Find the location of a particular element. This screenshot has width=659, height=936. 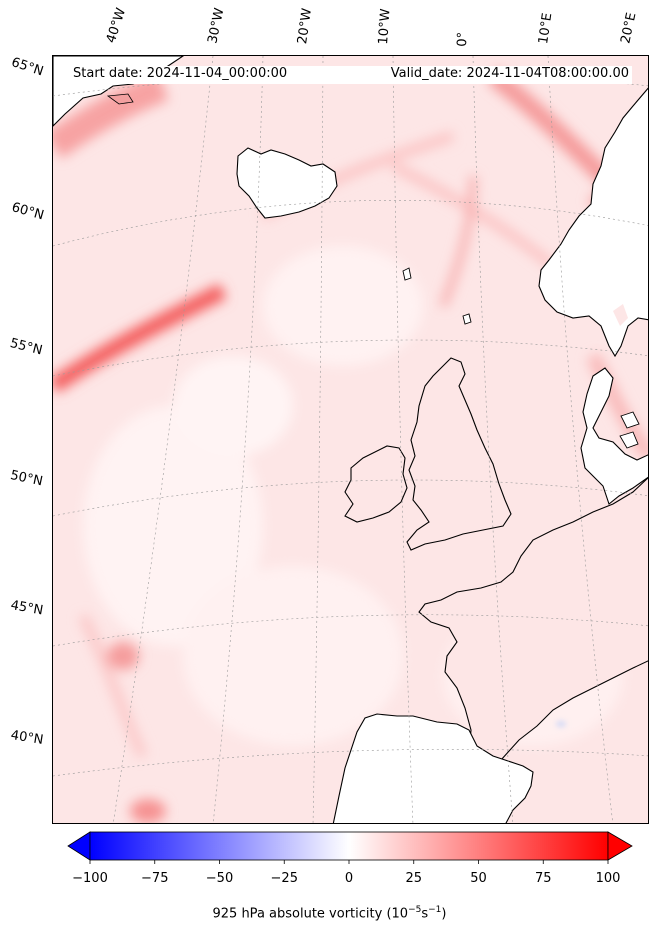

colorbar-tick-label: 50 is located at coordinates (478, 878).